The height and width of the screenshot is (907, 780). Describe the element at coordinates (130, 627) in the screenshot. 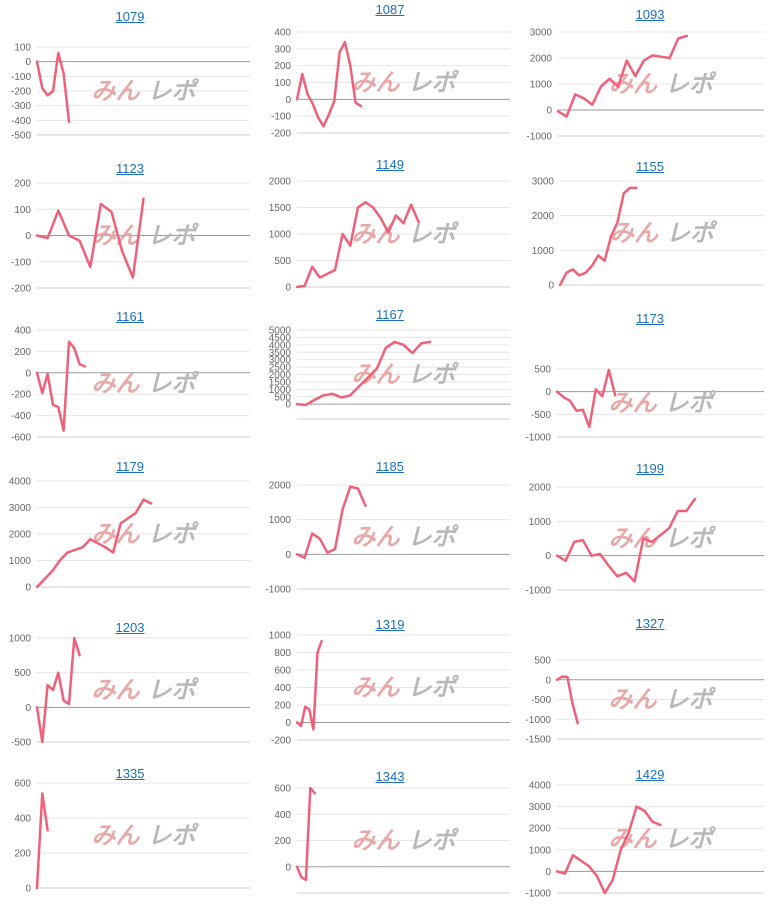

I see `chart-title-link: 1203` at that location.